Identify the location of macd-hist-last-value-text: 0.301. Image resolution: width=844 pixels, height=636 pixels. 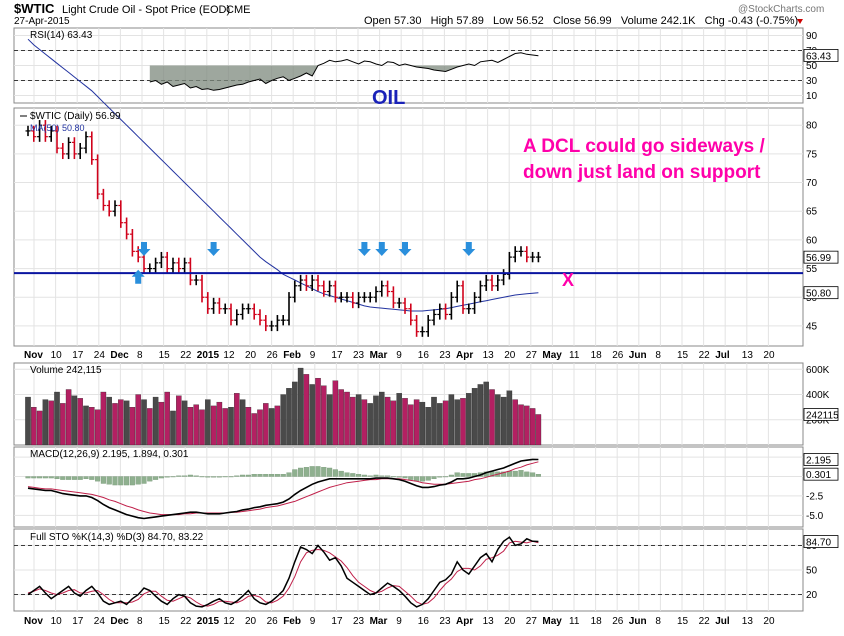
(818, 475).